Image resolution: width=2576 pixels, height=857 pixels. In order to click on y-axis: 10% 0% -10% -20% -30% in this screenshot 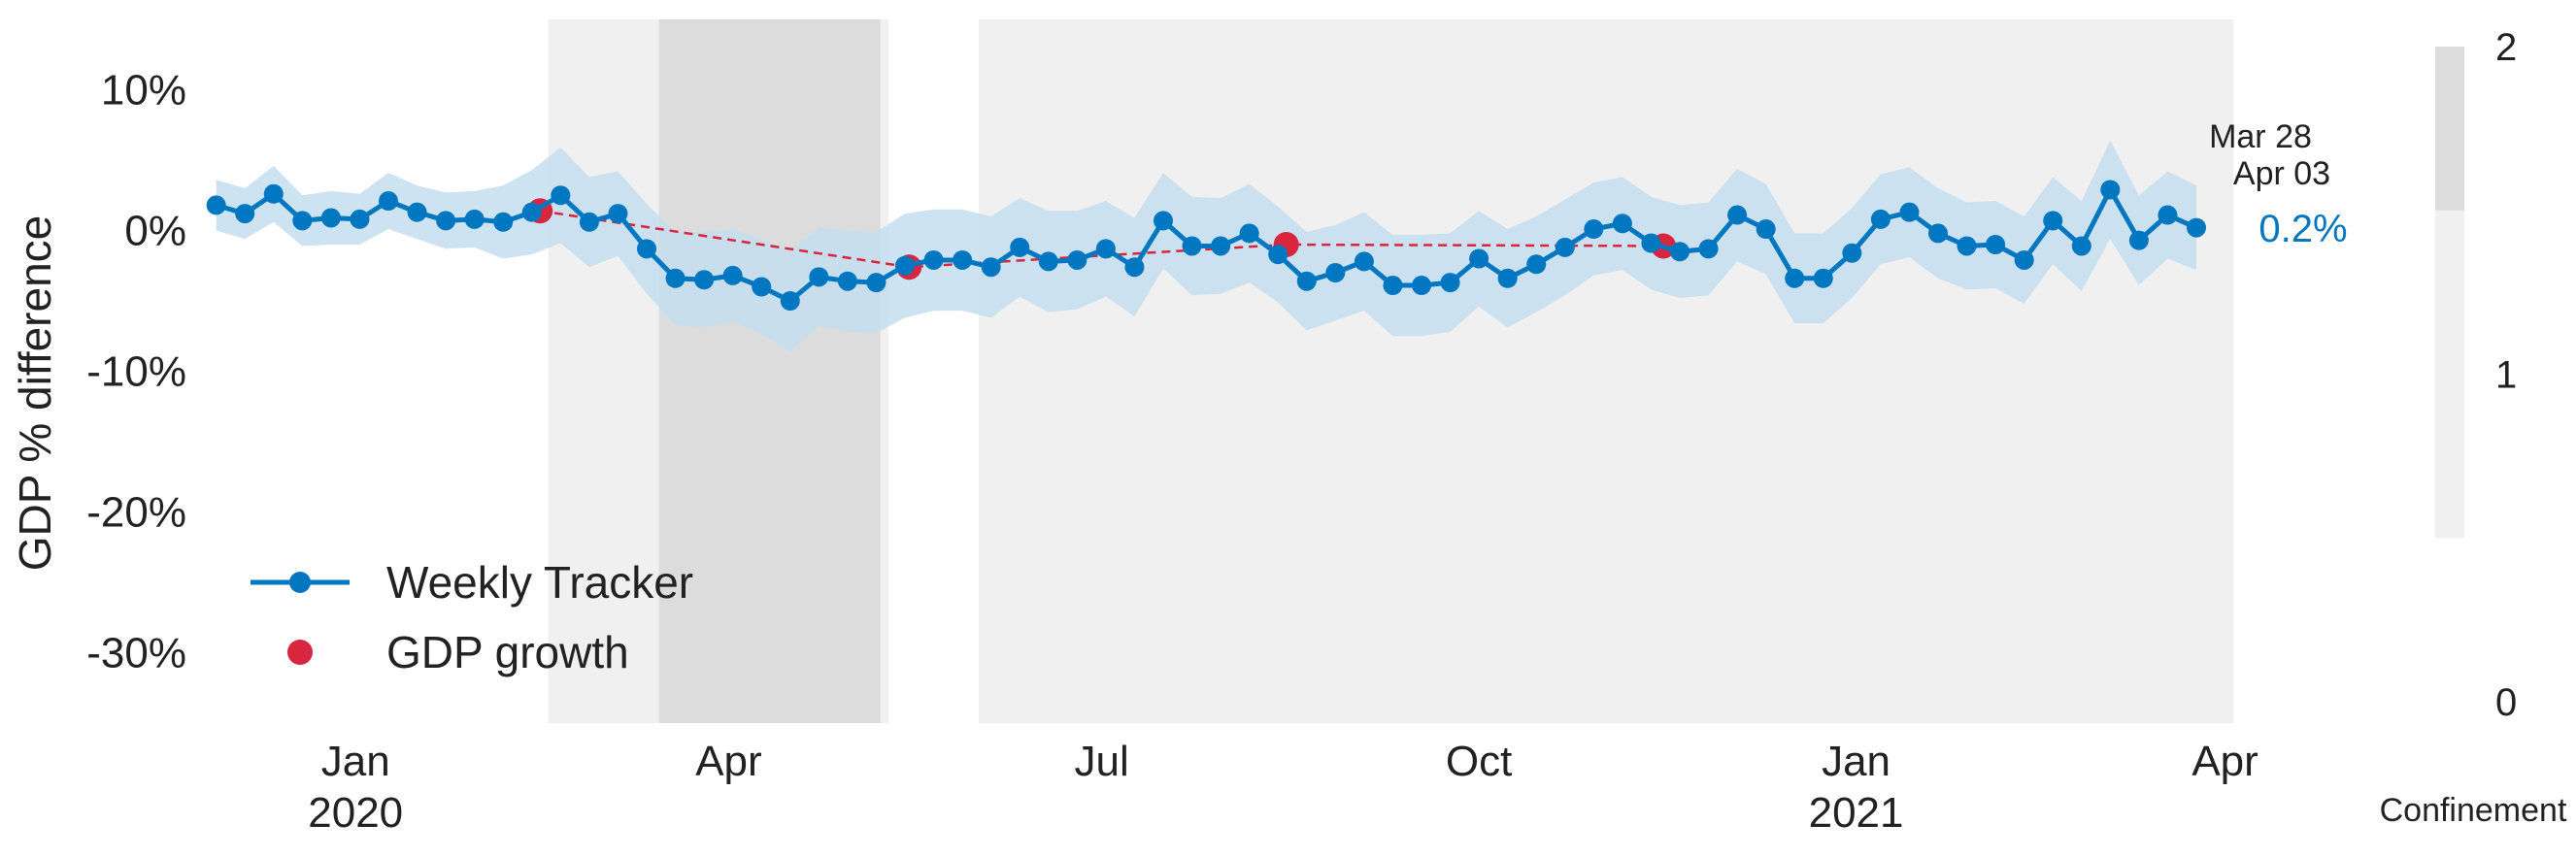, I will do `click(136, 372)`.